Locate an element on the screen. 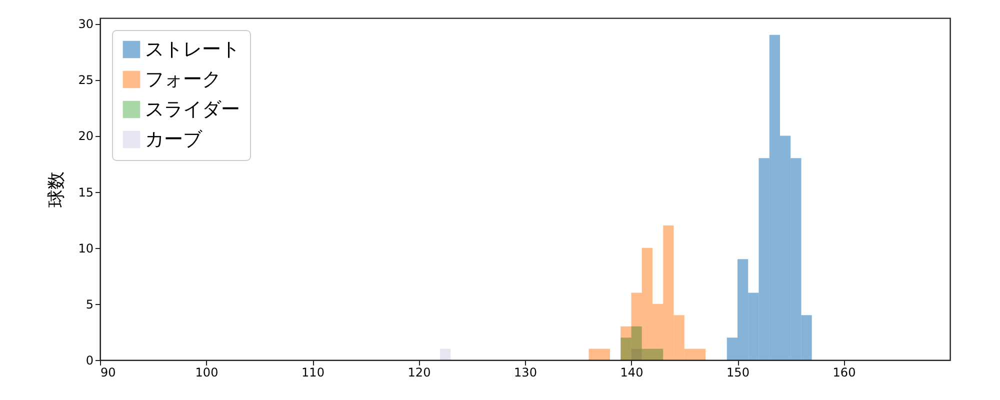  x-tick-label: 150 is located at coordinates (738, 373).